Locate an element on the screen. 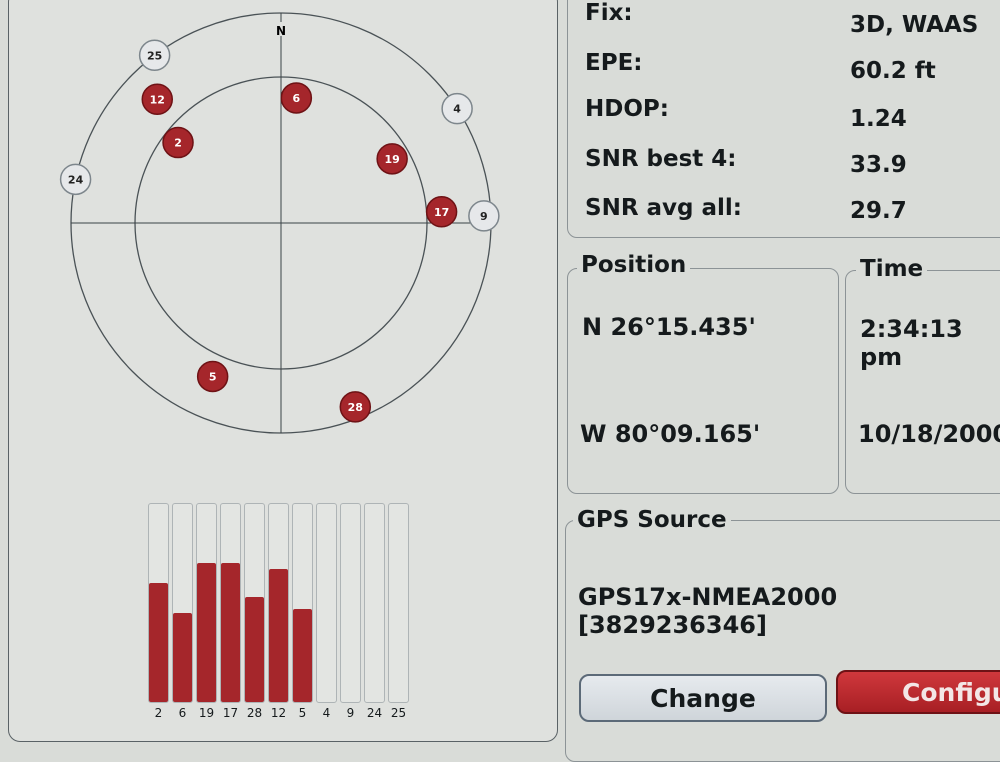  time-value: 2:34:13 pm is located at coordinates (911, 343).